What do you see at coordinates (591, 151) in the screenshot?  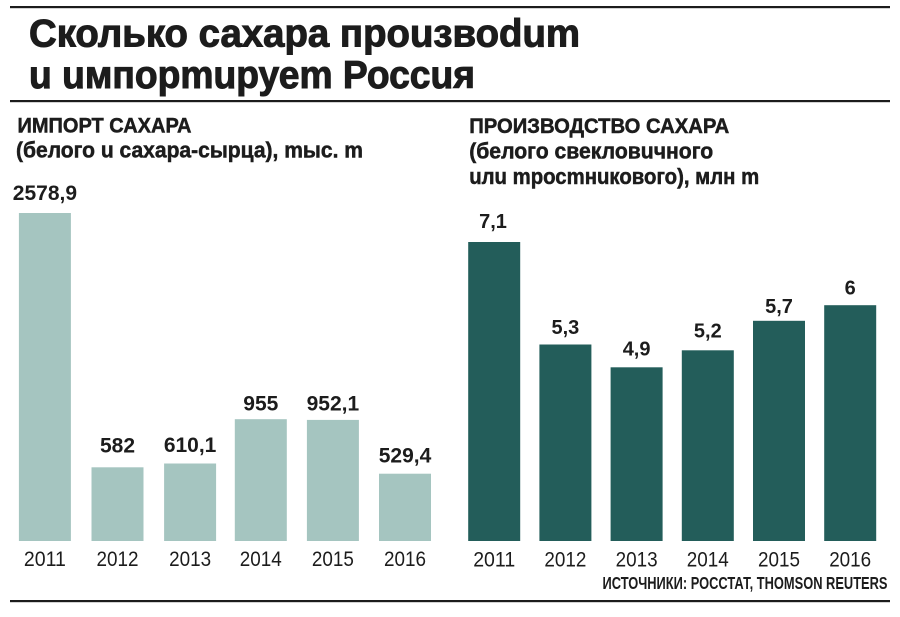 I see `svg-text: (белого свекловuчного` at bounding box center [591, 151].